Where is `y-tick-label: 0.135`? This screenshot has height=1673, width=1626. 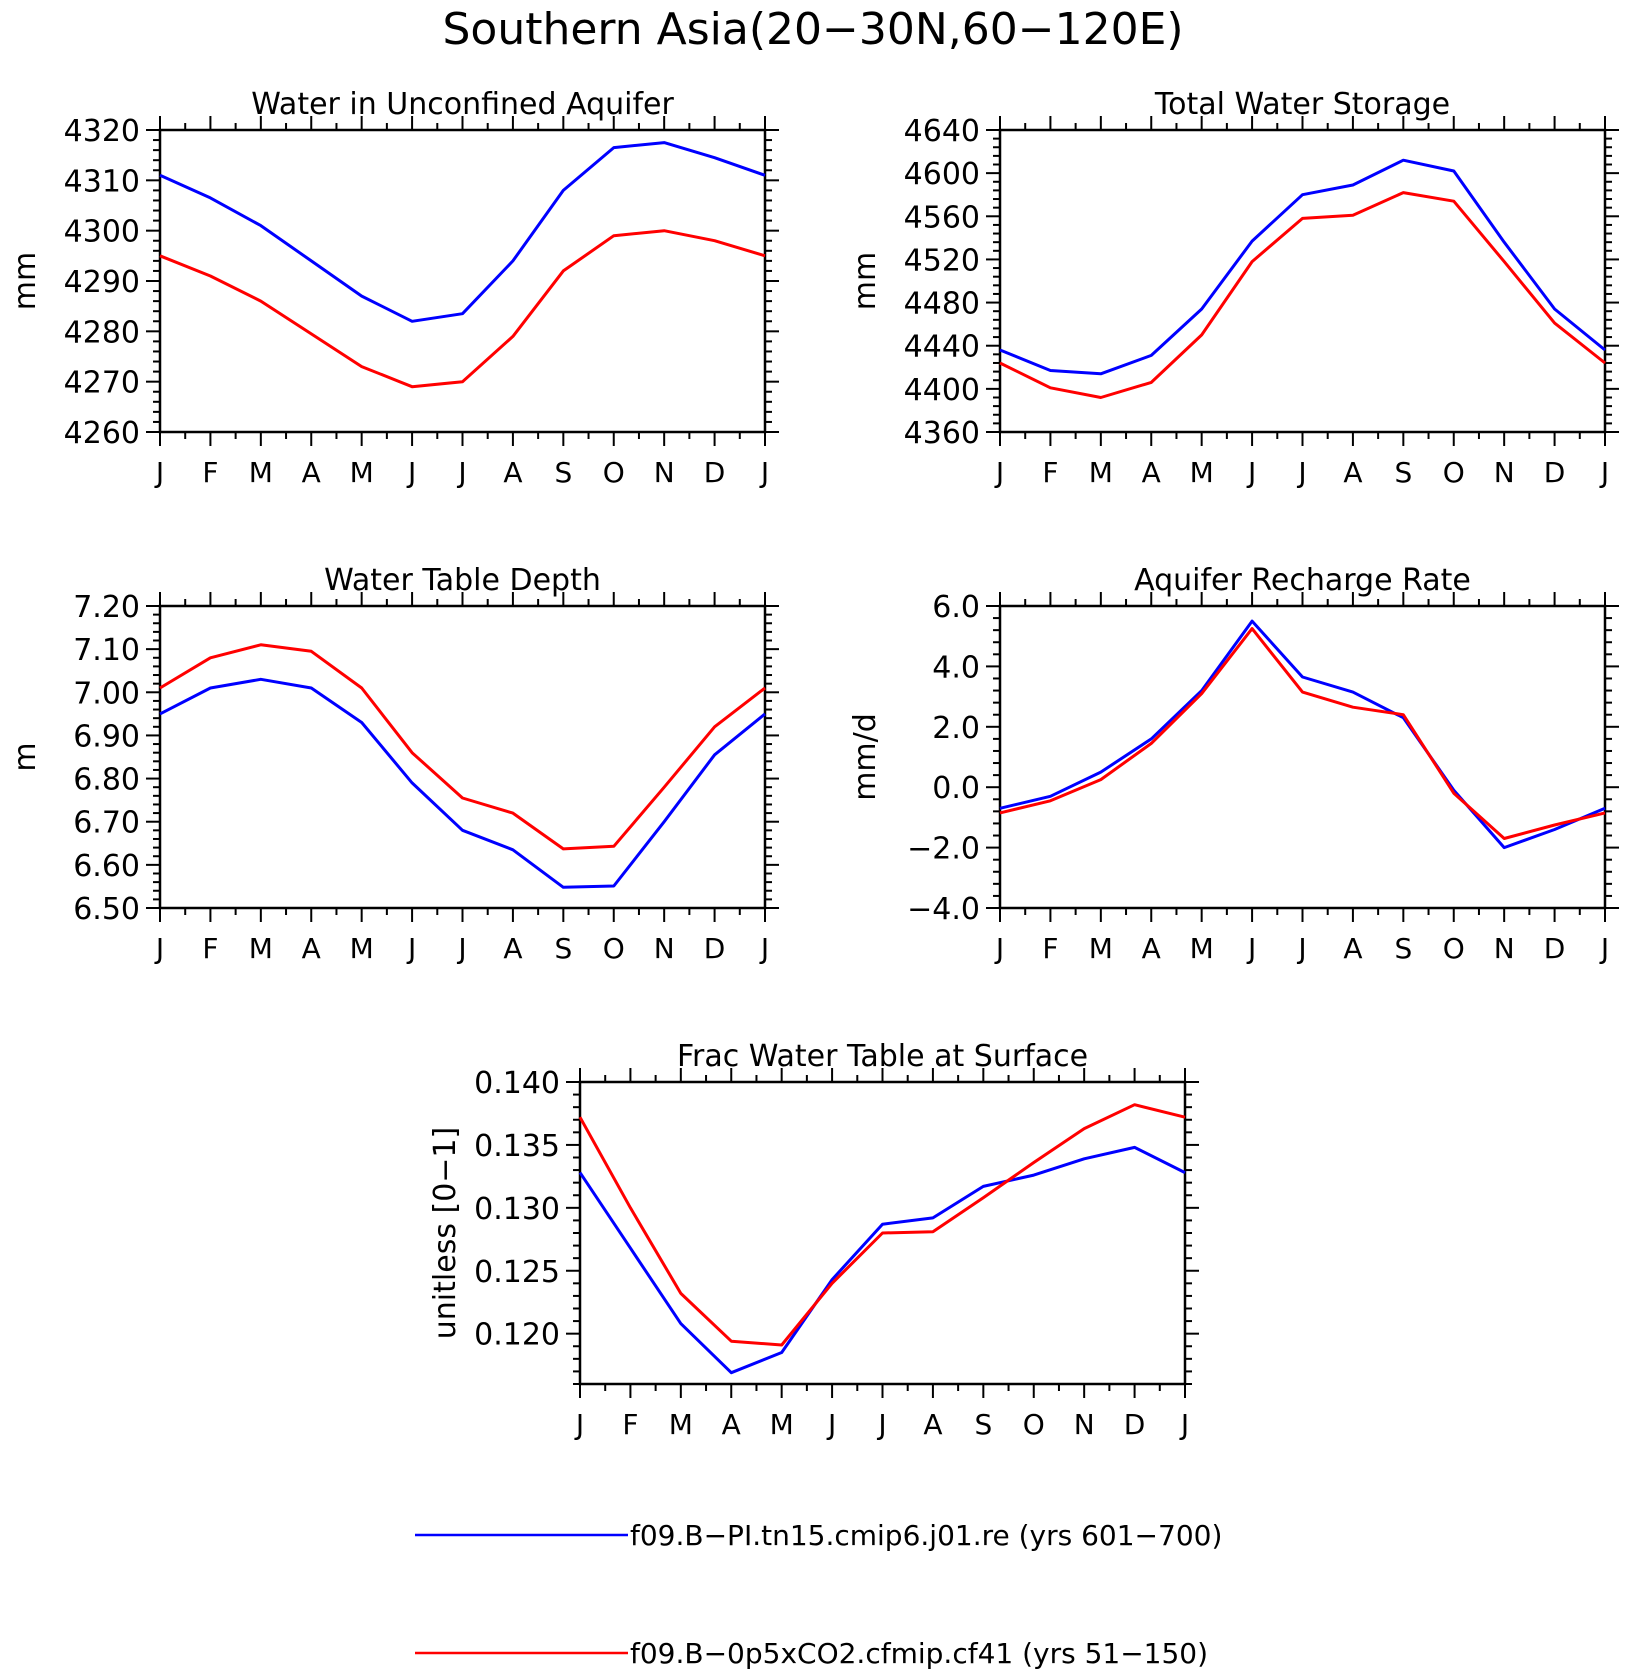
y-tick-label: 0.135 is located at coordinates (517, 1146).